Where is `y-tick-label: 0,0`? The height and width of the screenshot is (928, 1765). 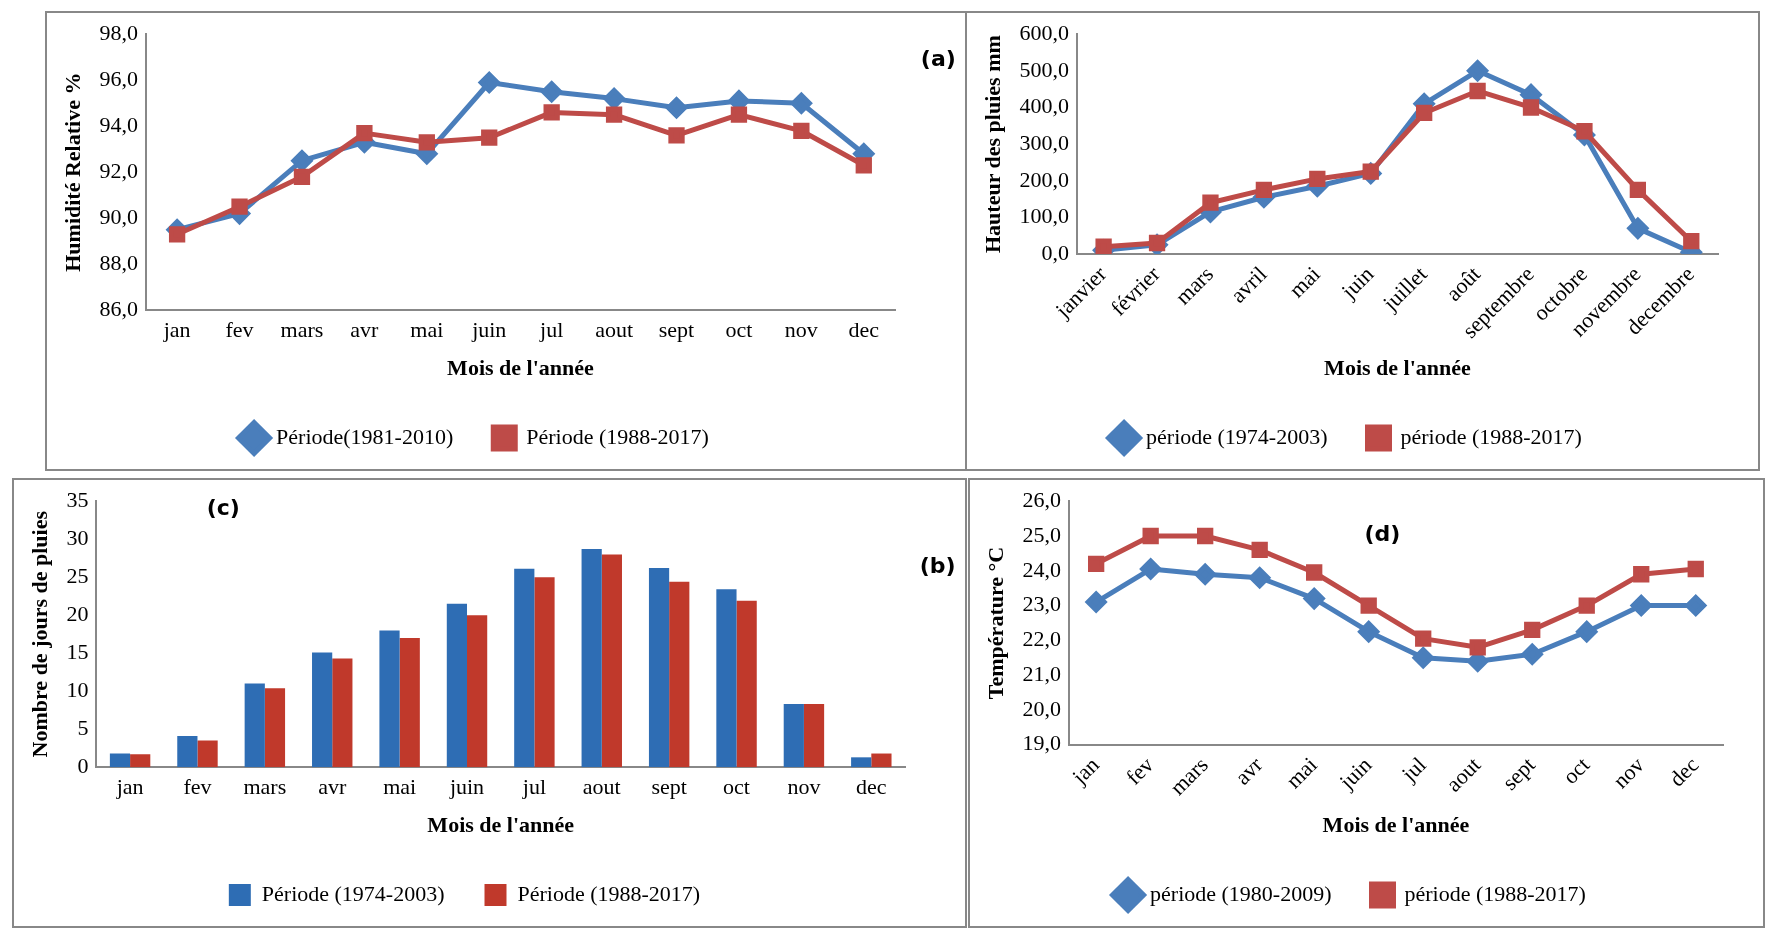 y-tick-label: 0,0 is located at coordinates (1055, 252).